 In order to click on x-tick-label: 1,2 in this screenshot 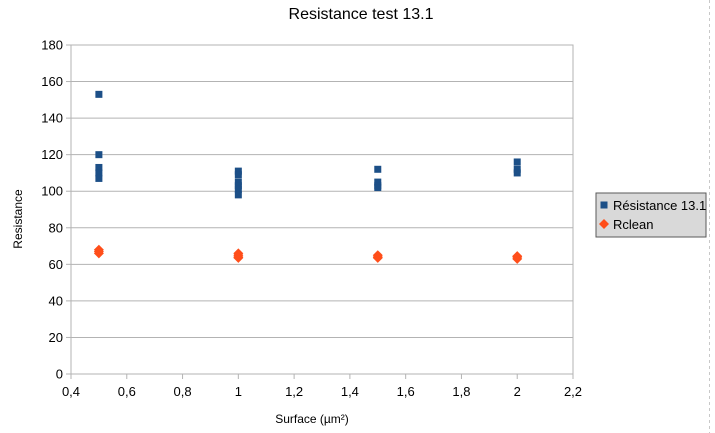, I will do `click(294, 391)`.